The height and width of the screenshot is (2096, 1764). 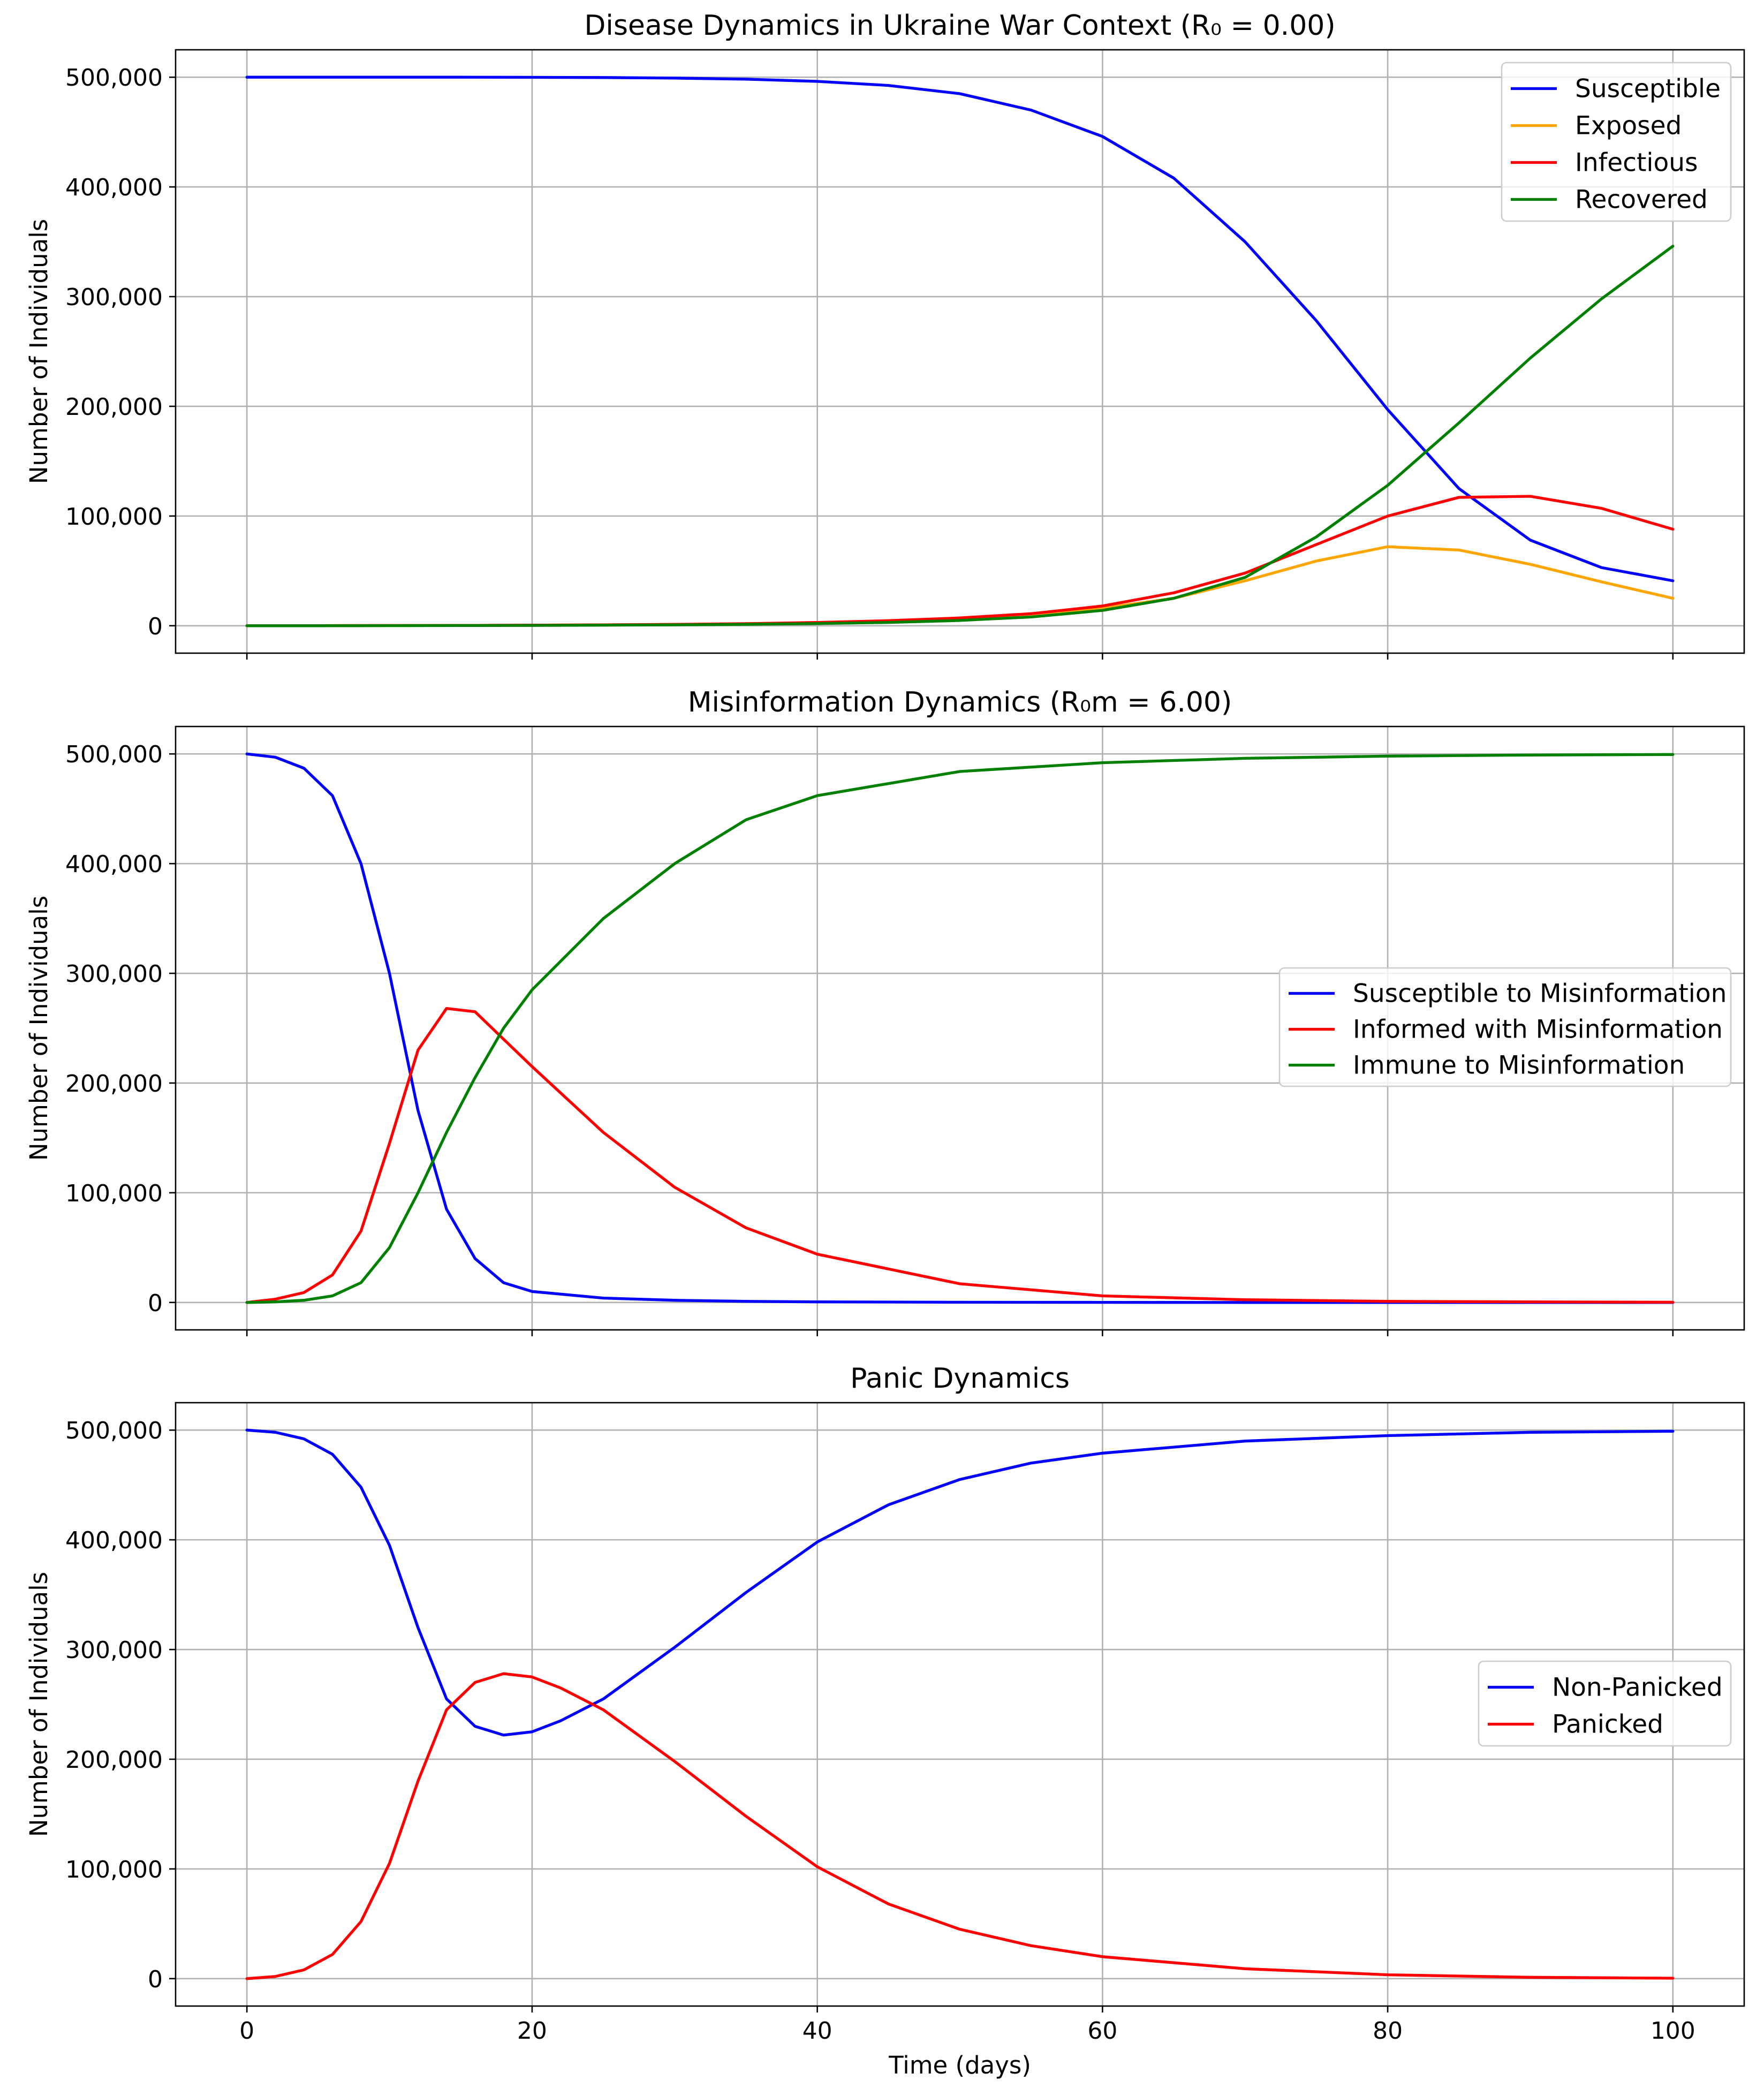 I want to click on series-line-informed-with-misinformation, so click(x=960, y=1155).